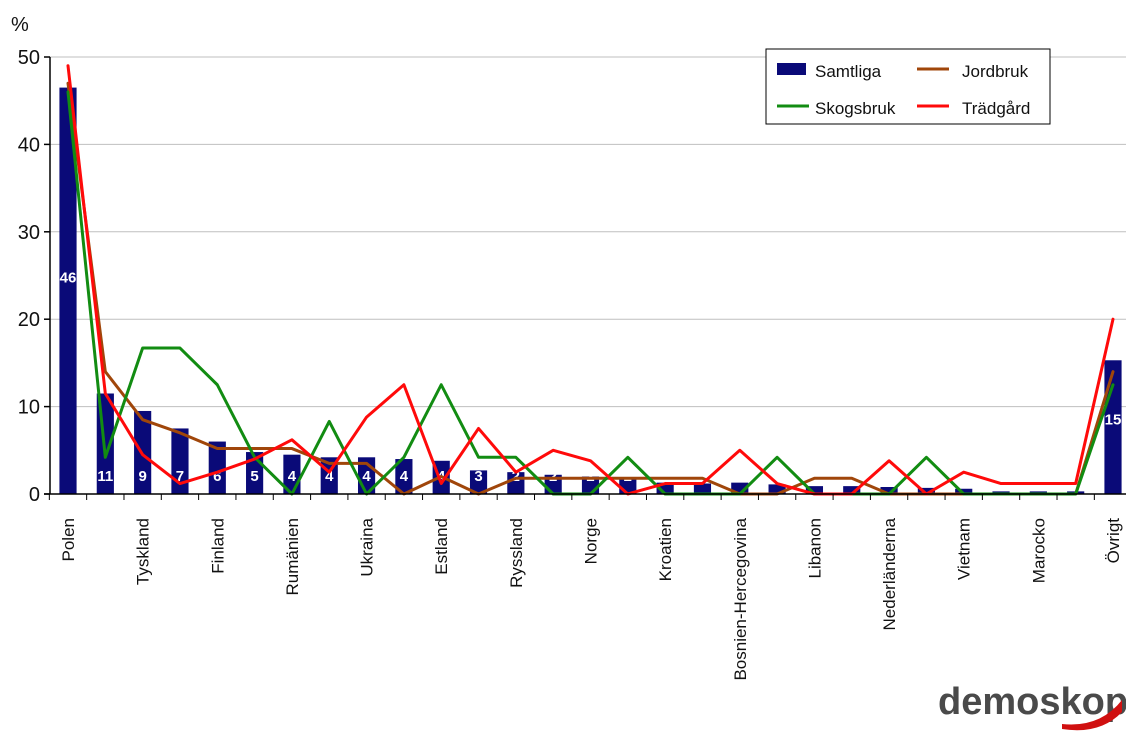 The image size is (1126, 735). I want to click on x-tick-label-tyskland: Tyskland, so click(143, 551).